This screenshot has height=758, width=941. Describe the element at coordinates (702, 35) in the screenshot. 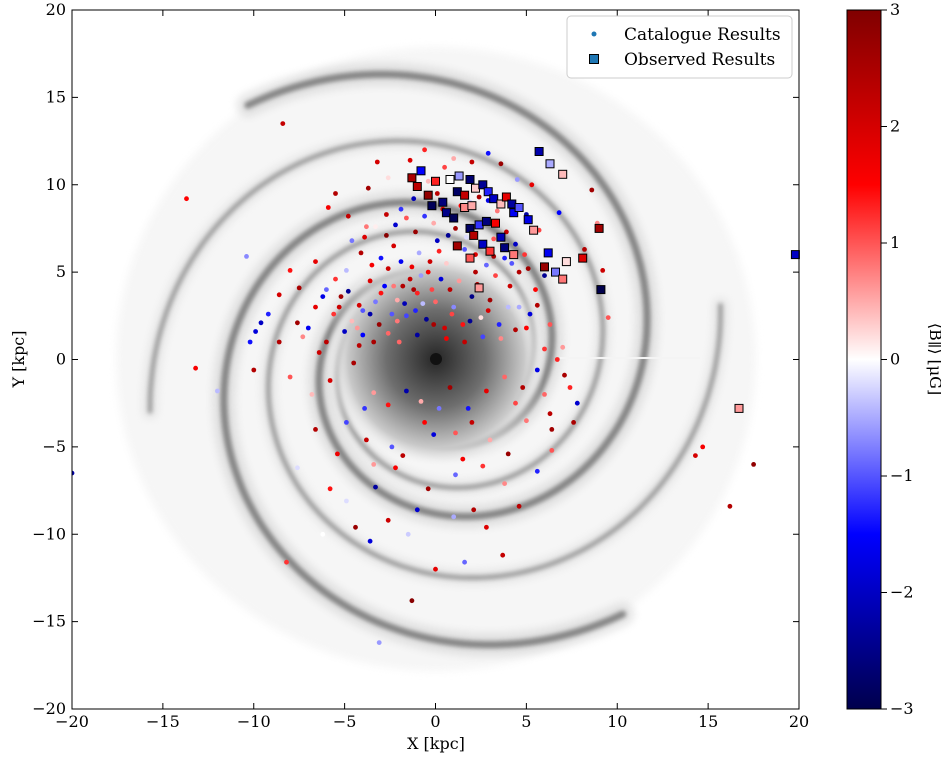

I see `legend-label-catalogue: Catalogue Results` at that location.